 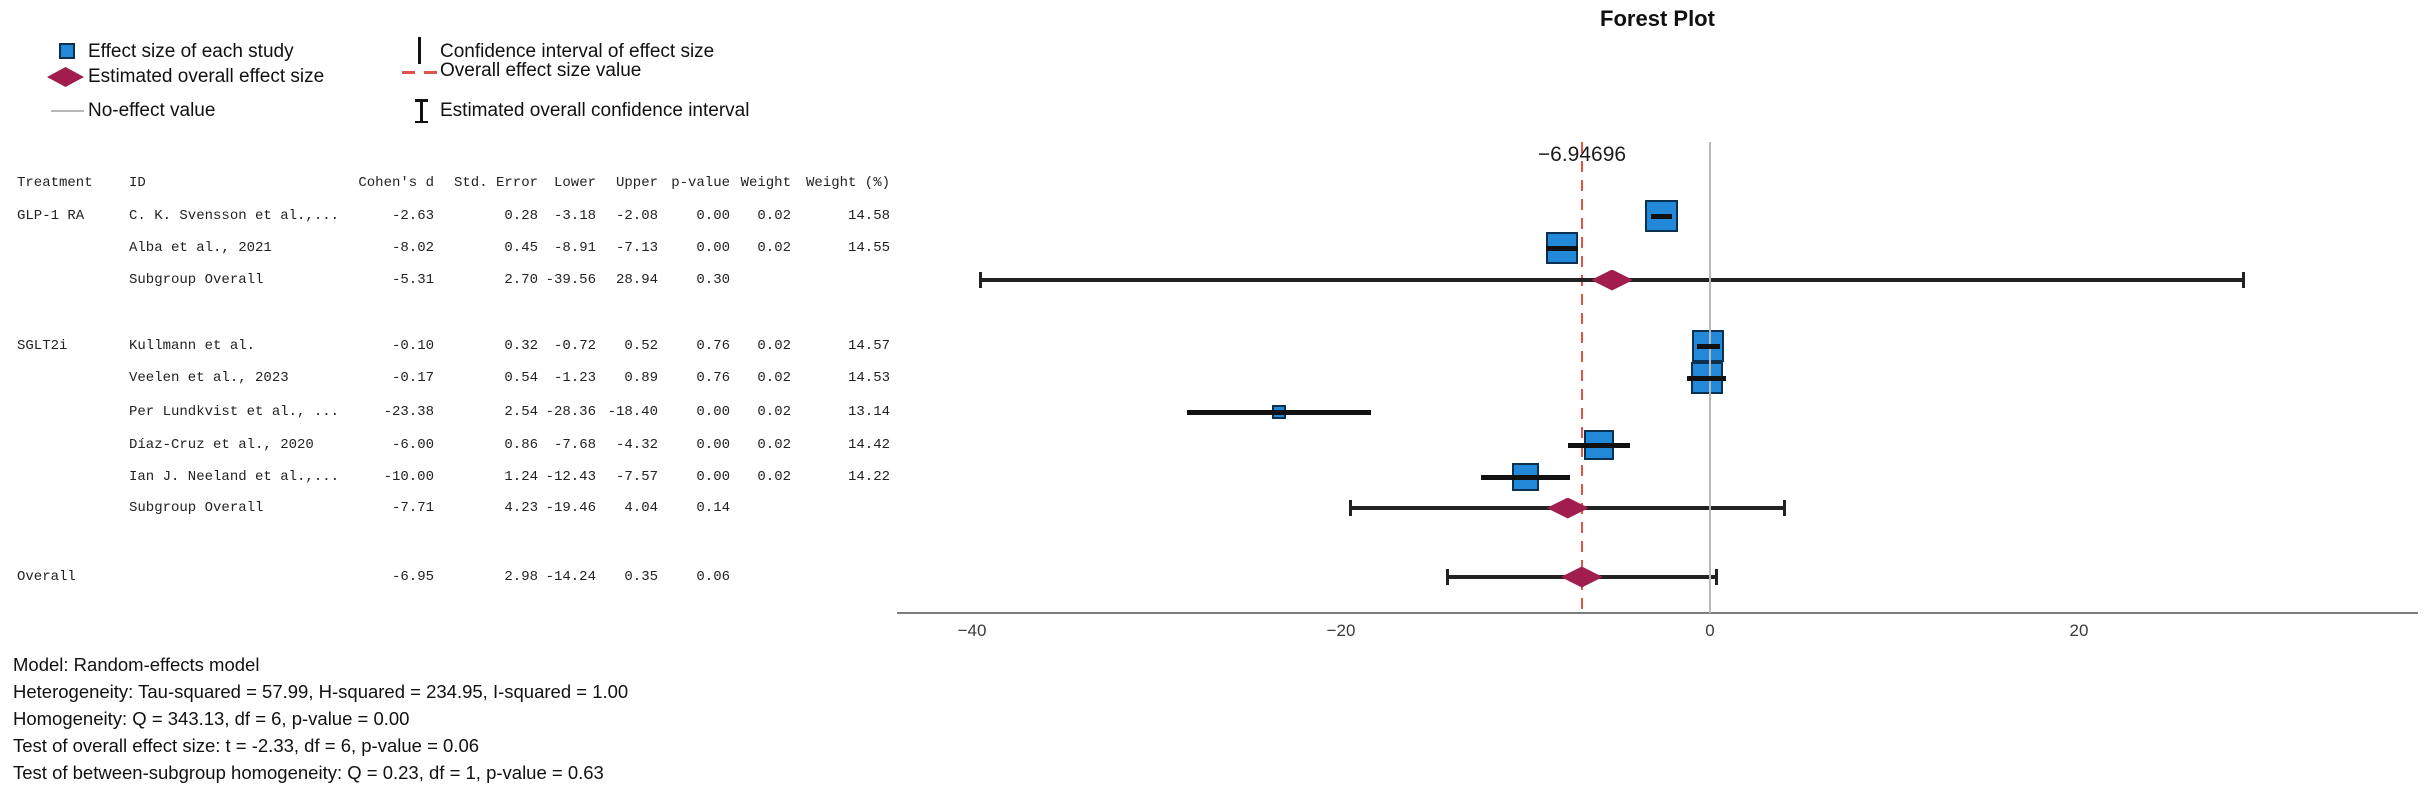 What do you see at coordinates (541, 70) in the screenshot?
I see `legend-item-label: Overall effect size value` at bounding box center [541, 70].